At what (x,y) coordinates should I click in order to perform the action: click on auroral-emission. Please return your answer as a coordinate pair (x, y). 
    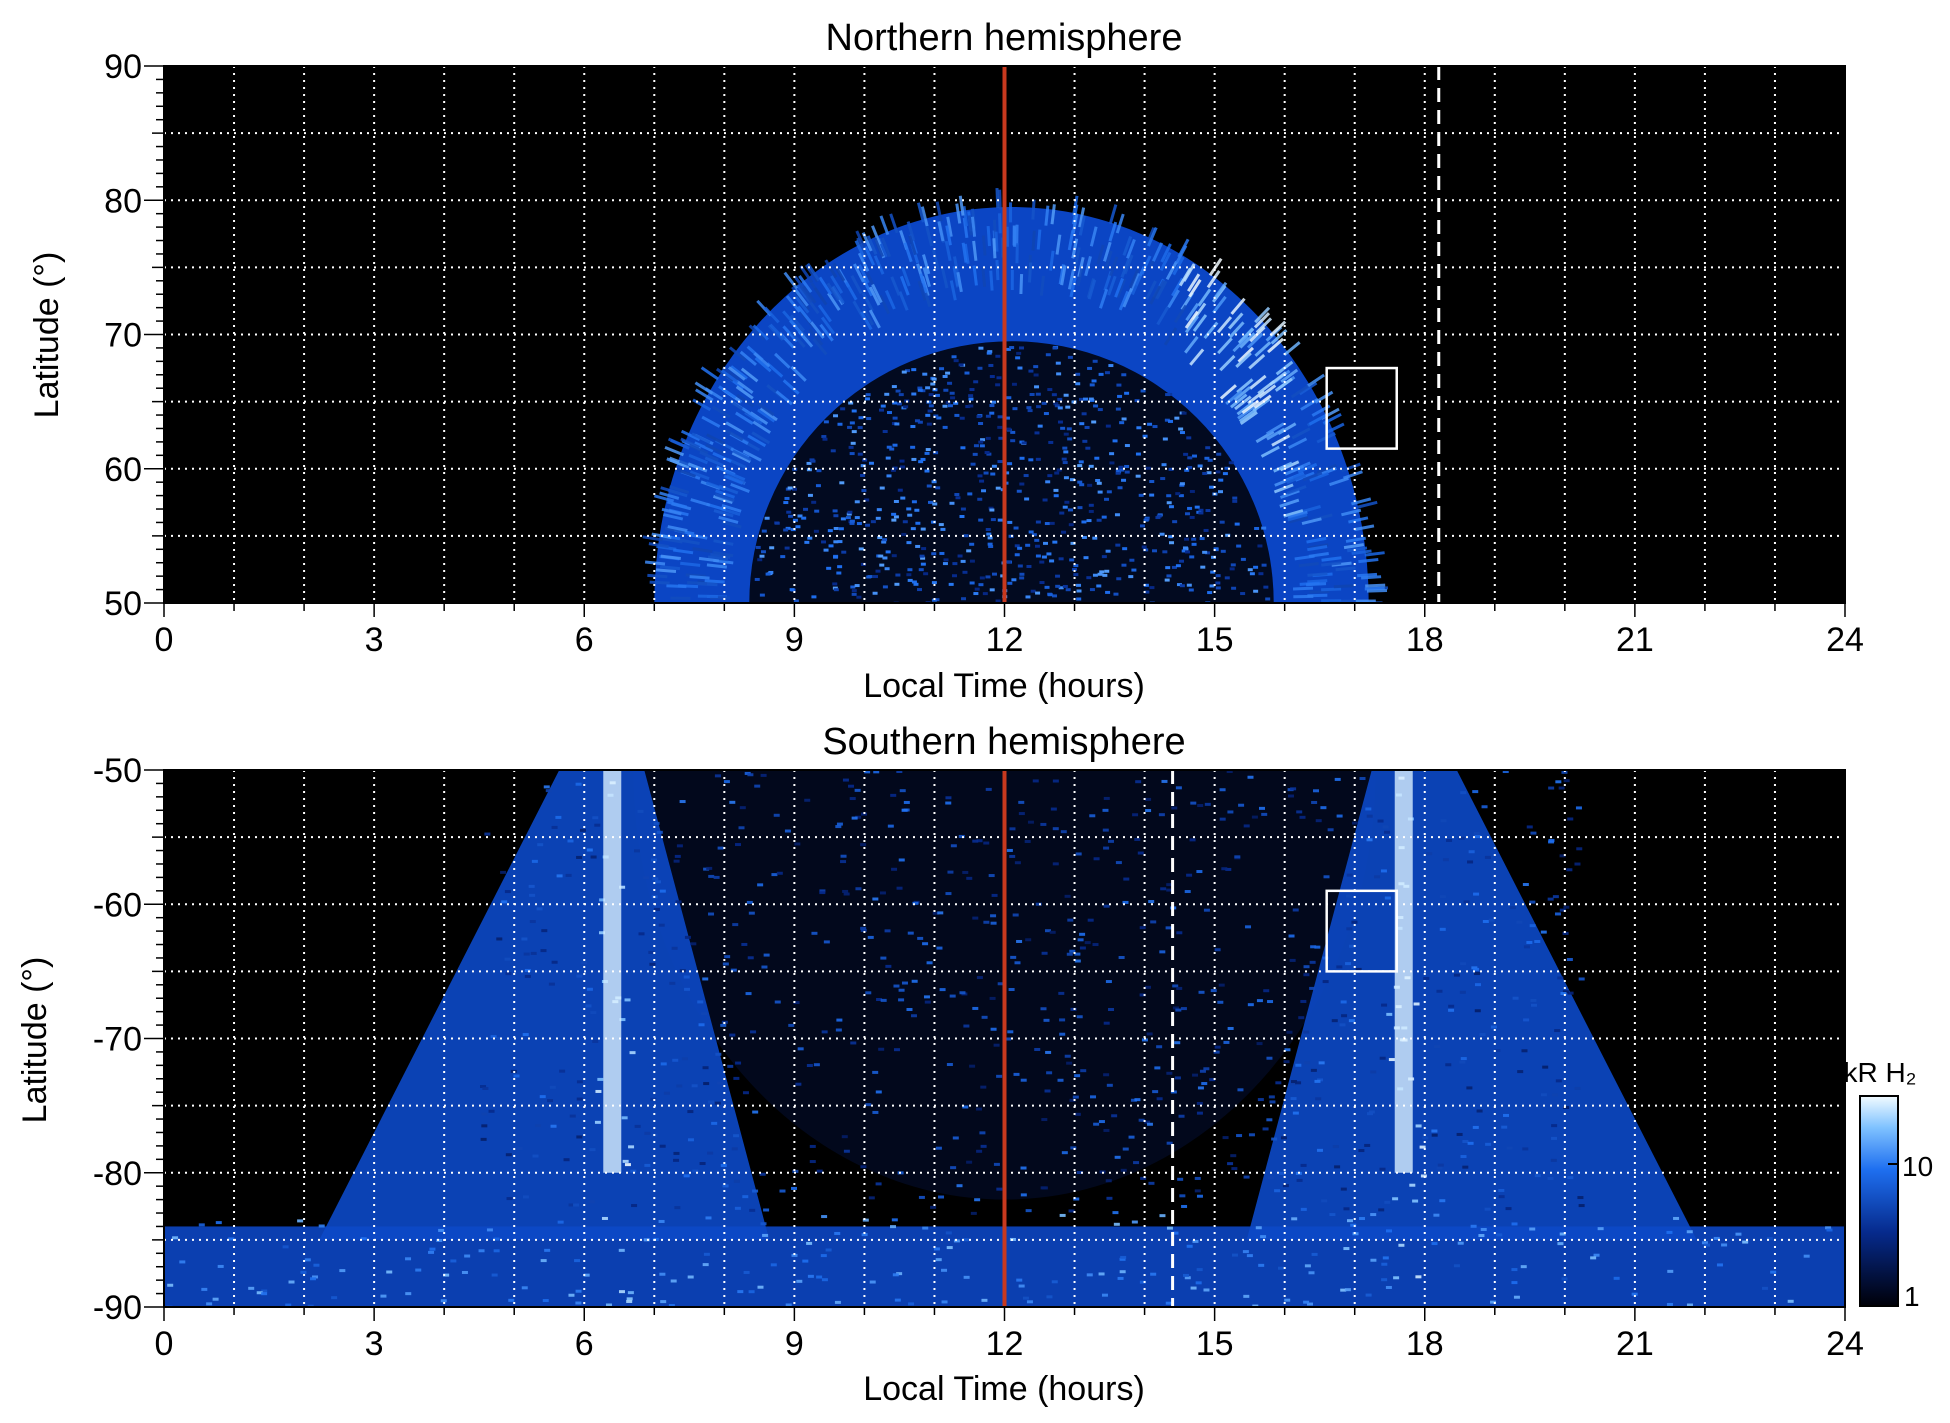
    Looking at the image, I should click on (1015, 395).